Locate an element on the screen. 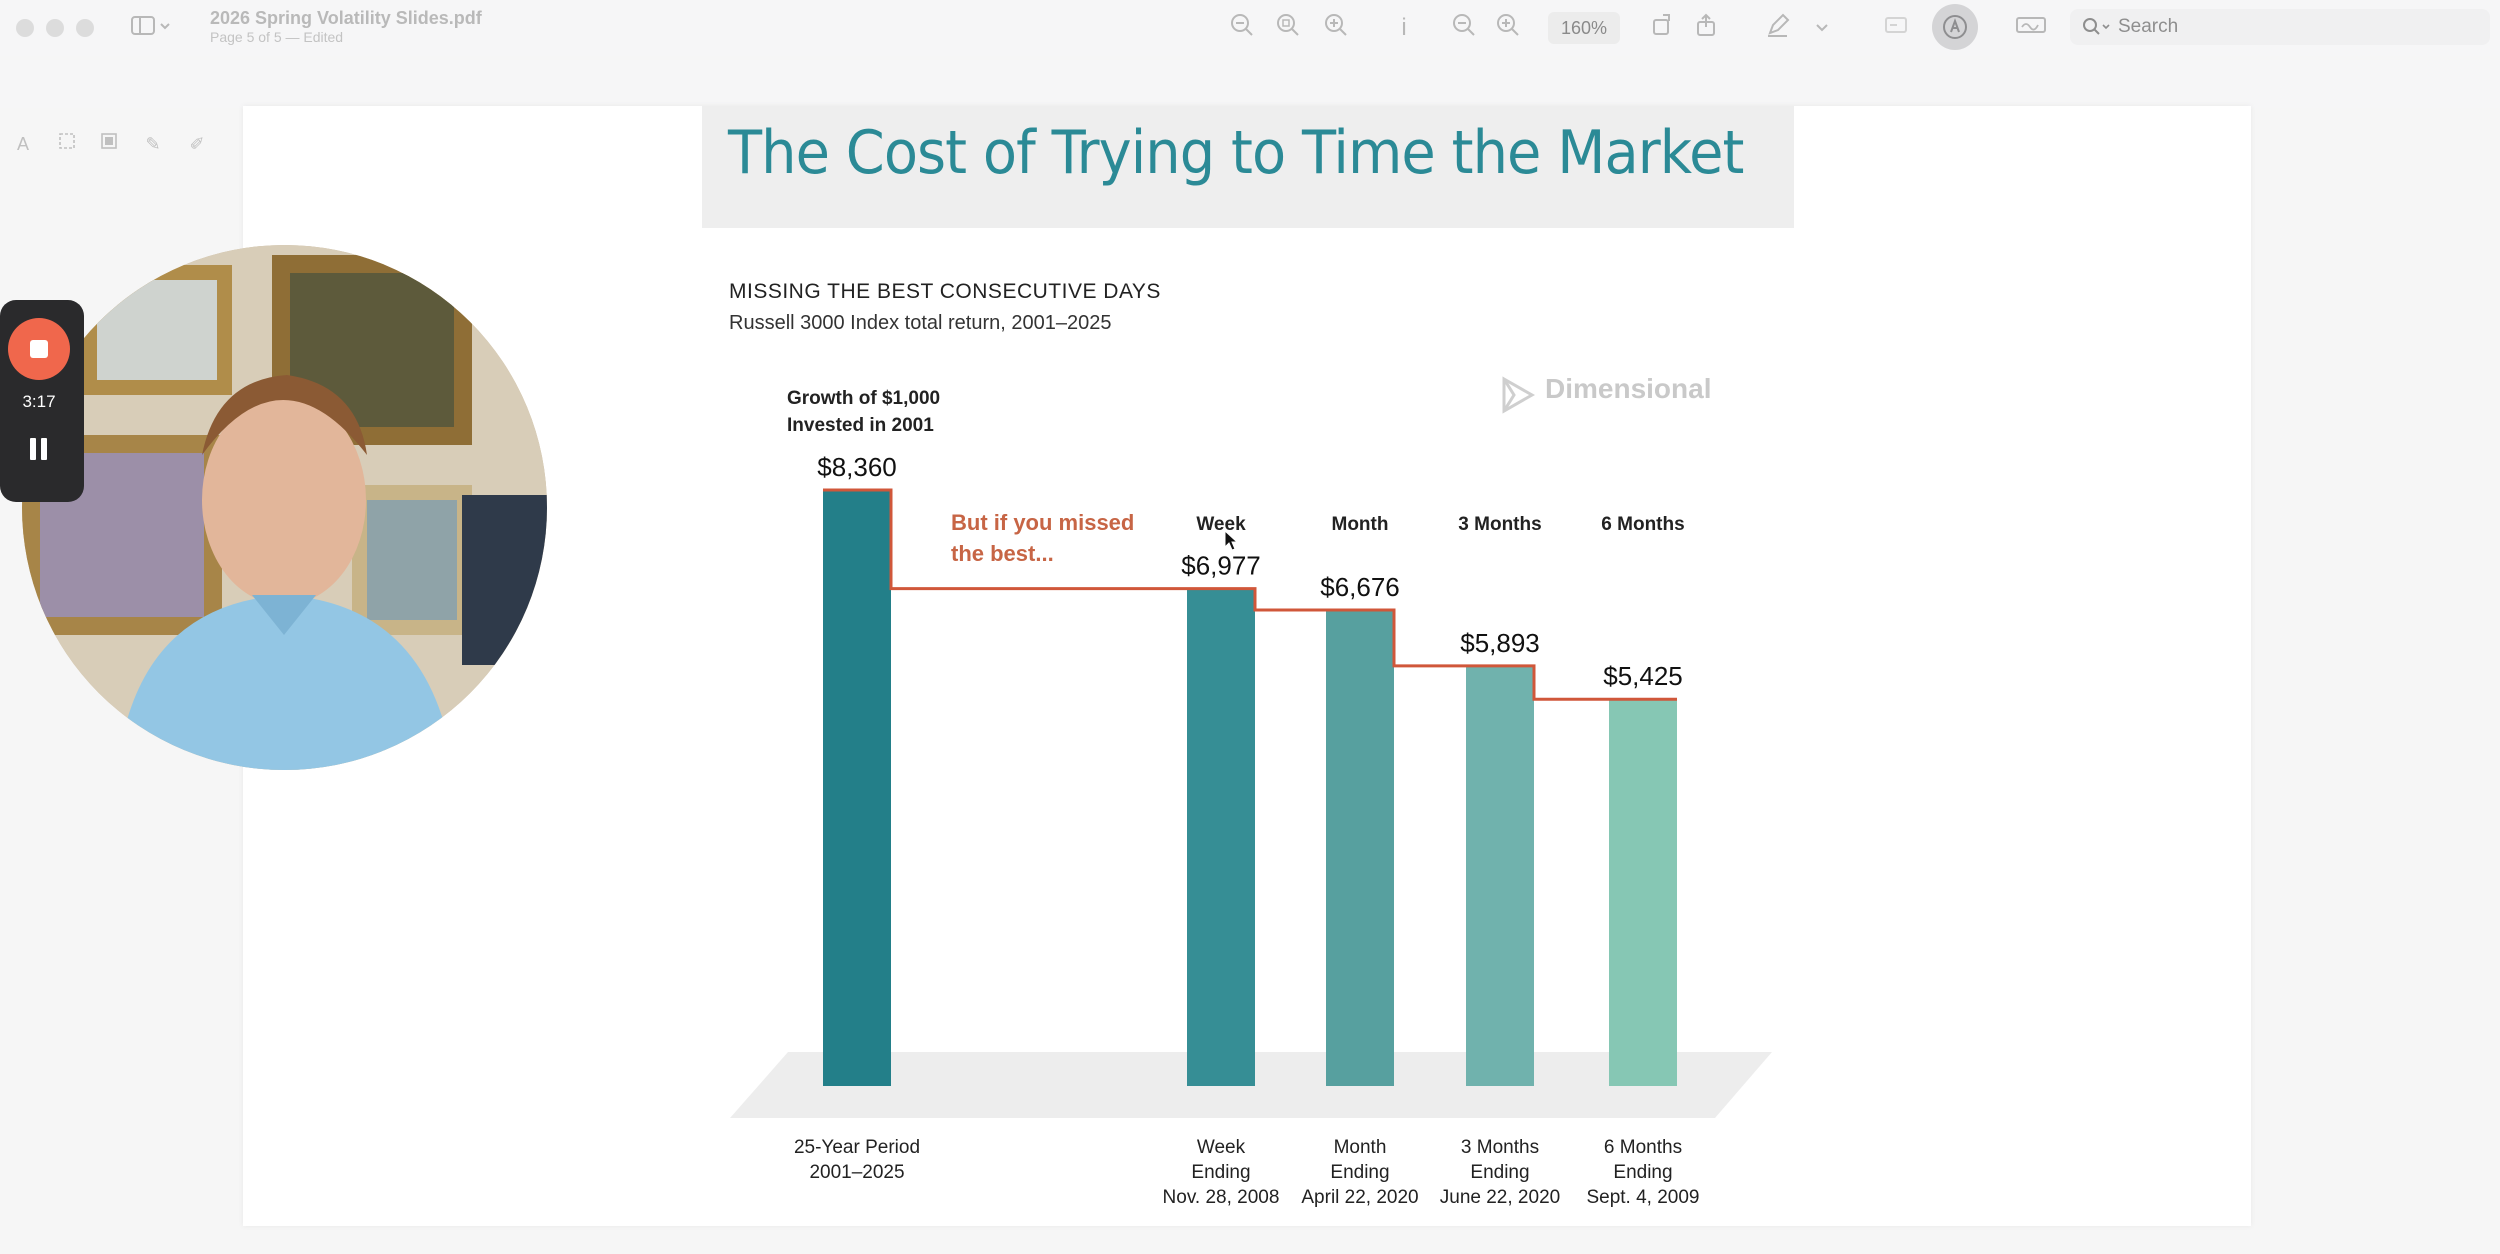  bar-value-label-3: $5,893 is located at coordinates (1500, 643).